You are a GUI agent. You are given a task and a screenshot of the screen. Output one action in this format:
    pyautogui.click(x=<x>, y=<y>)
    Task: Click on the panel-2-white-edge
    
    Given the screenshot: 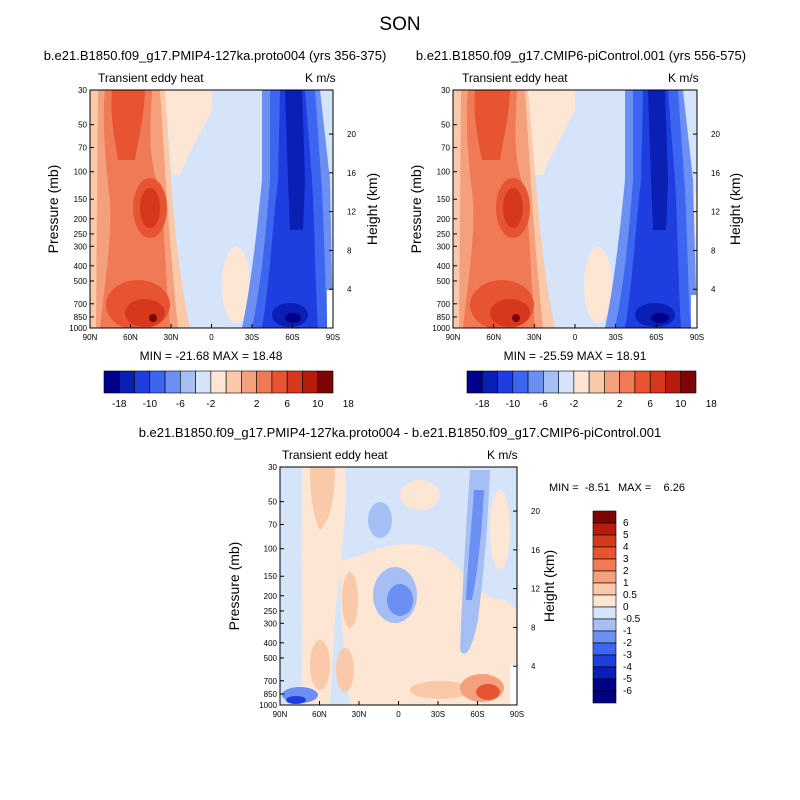 What is the action you would take?
    pyautogui.click(x=694, y=311)
    